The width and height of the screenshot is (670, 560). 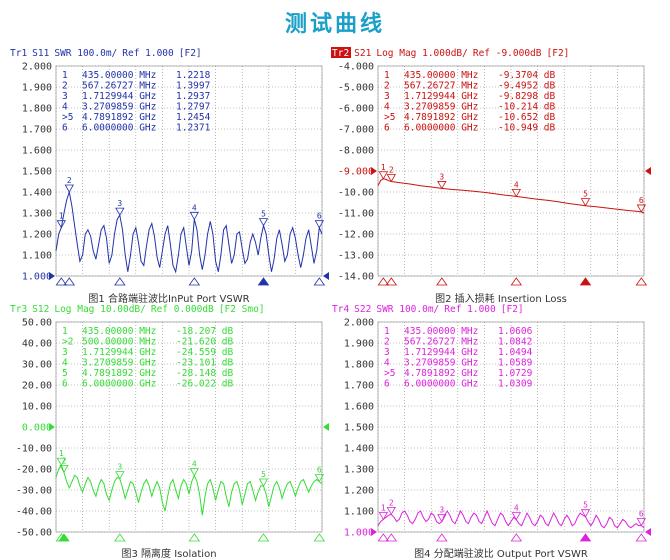 I want to click on marker-row: 5 4.7891892 GHz -28.148 dB, so click(x=147, y=373).